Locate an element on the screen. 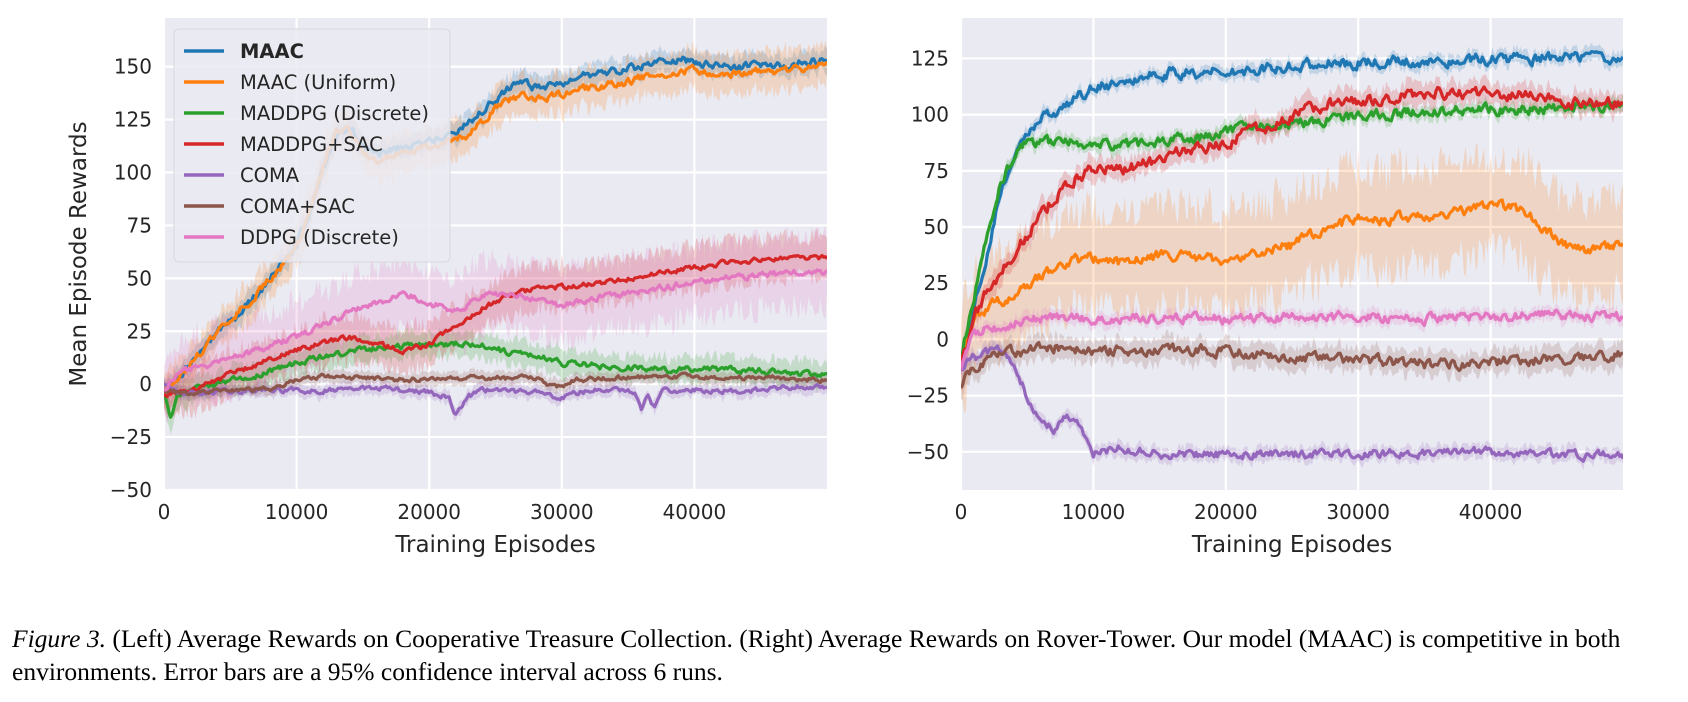  legend-label: COMA is located at coordinates (270, 175).